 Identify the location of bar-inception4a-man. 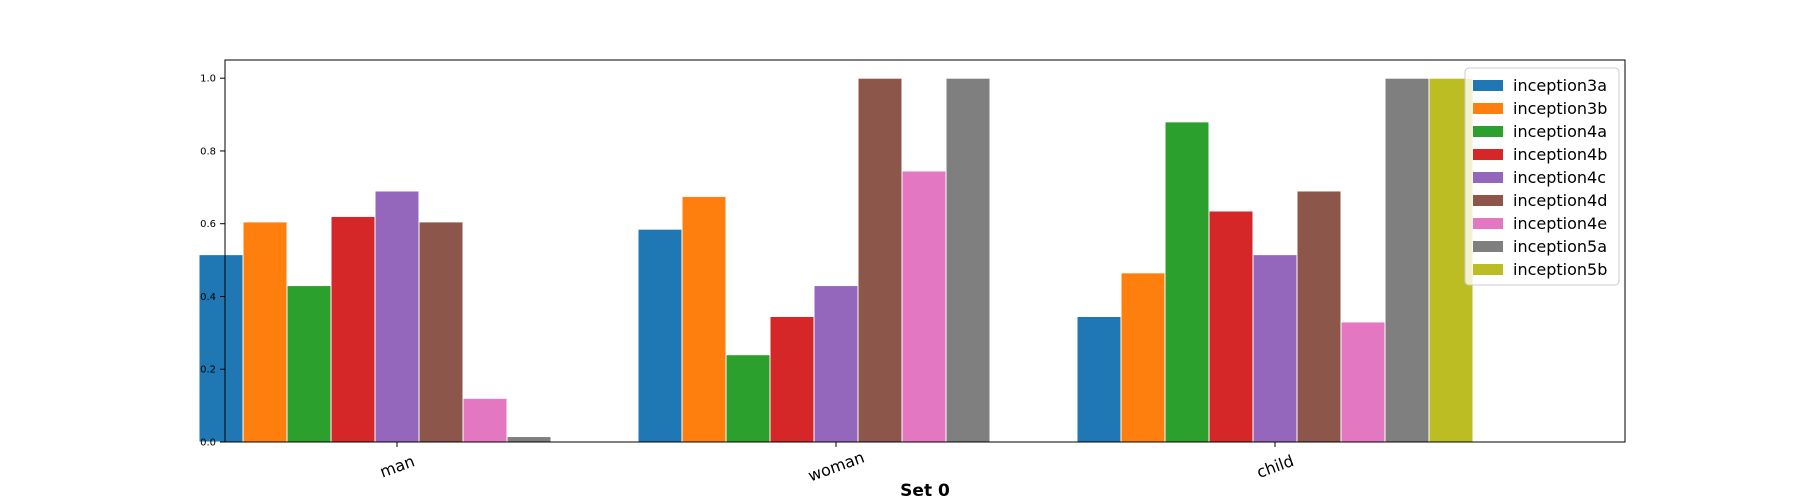
(309, 364).